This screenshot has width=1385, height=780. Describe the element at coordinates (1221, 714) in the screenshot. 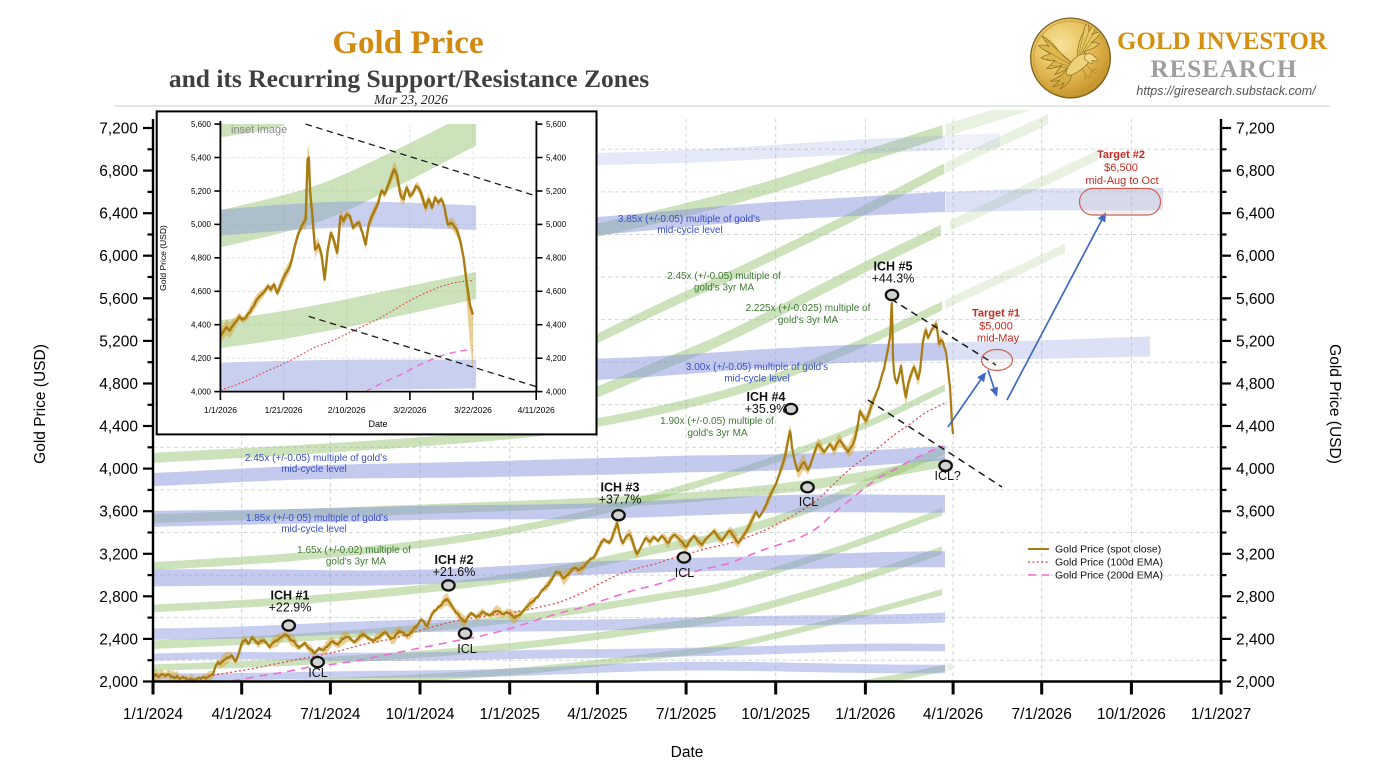

I see `svg-text: 1/1/2027` at that location.